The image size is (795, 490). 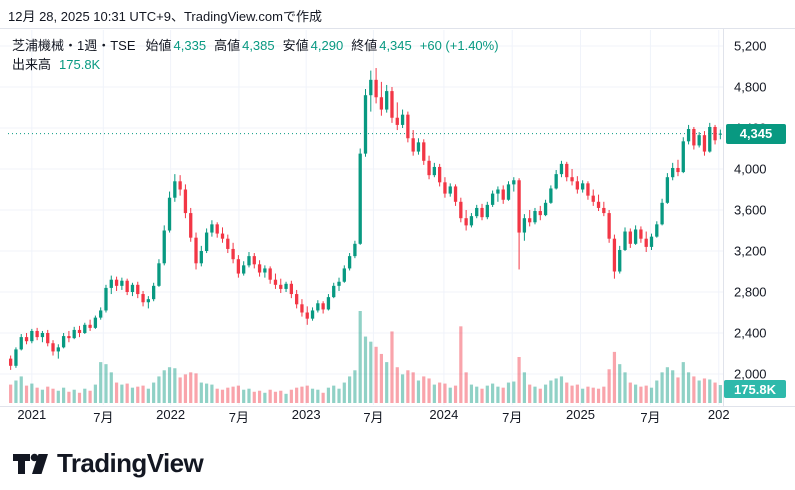 I want to click on x-axis-label: 2023, so click(x=306, y=414).